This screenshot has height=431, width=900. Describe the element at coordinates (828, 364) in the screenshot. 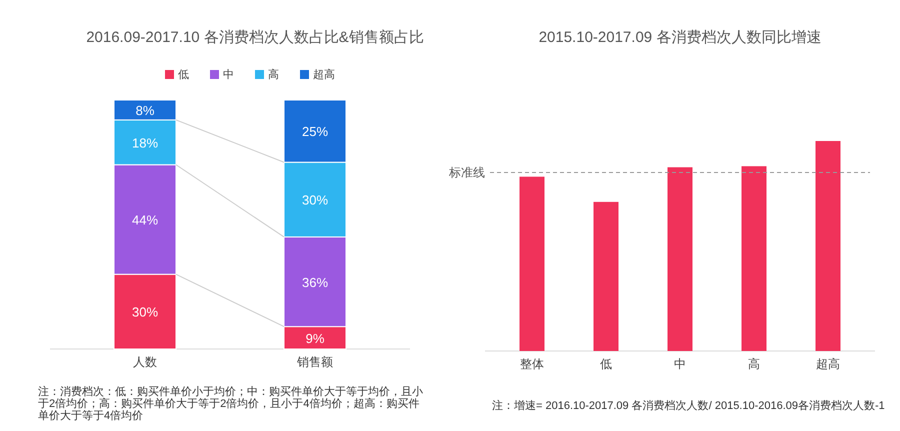

I see `x-tick-label: 超高` at that location.